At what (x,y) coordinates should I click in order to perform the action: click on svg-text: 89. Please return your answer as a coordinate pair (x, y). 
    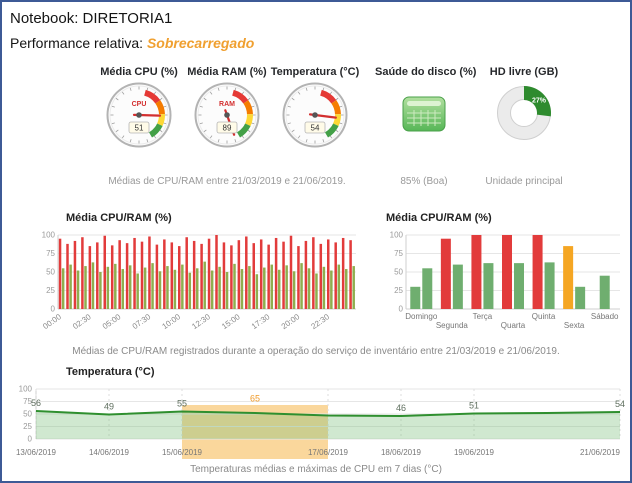
    Looking at the image, I should click on (227, 128).